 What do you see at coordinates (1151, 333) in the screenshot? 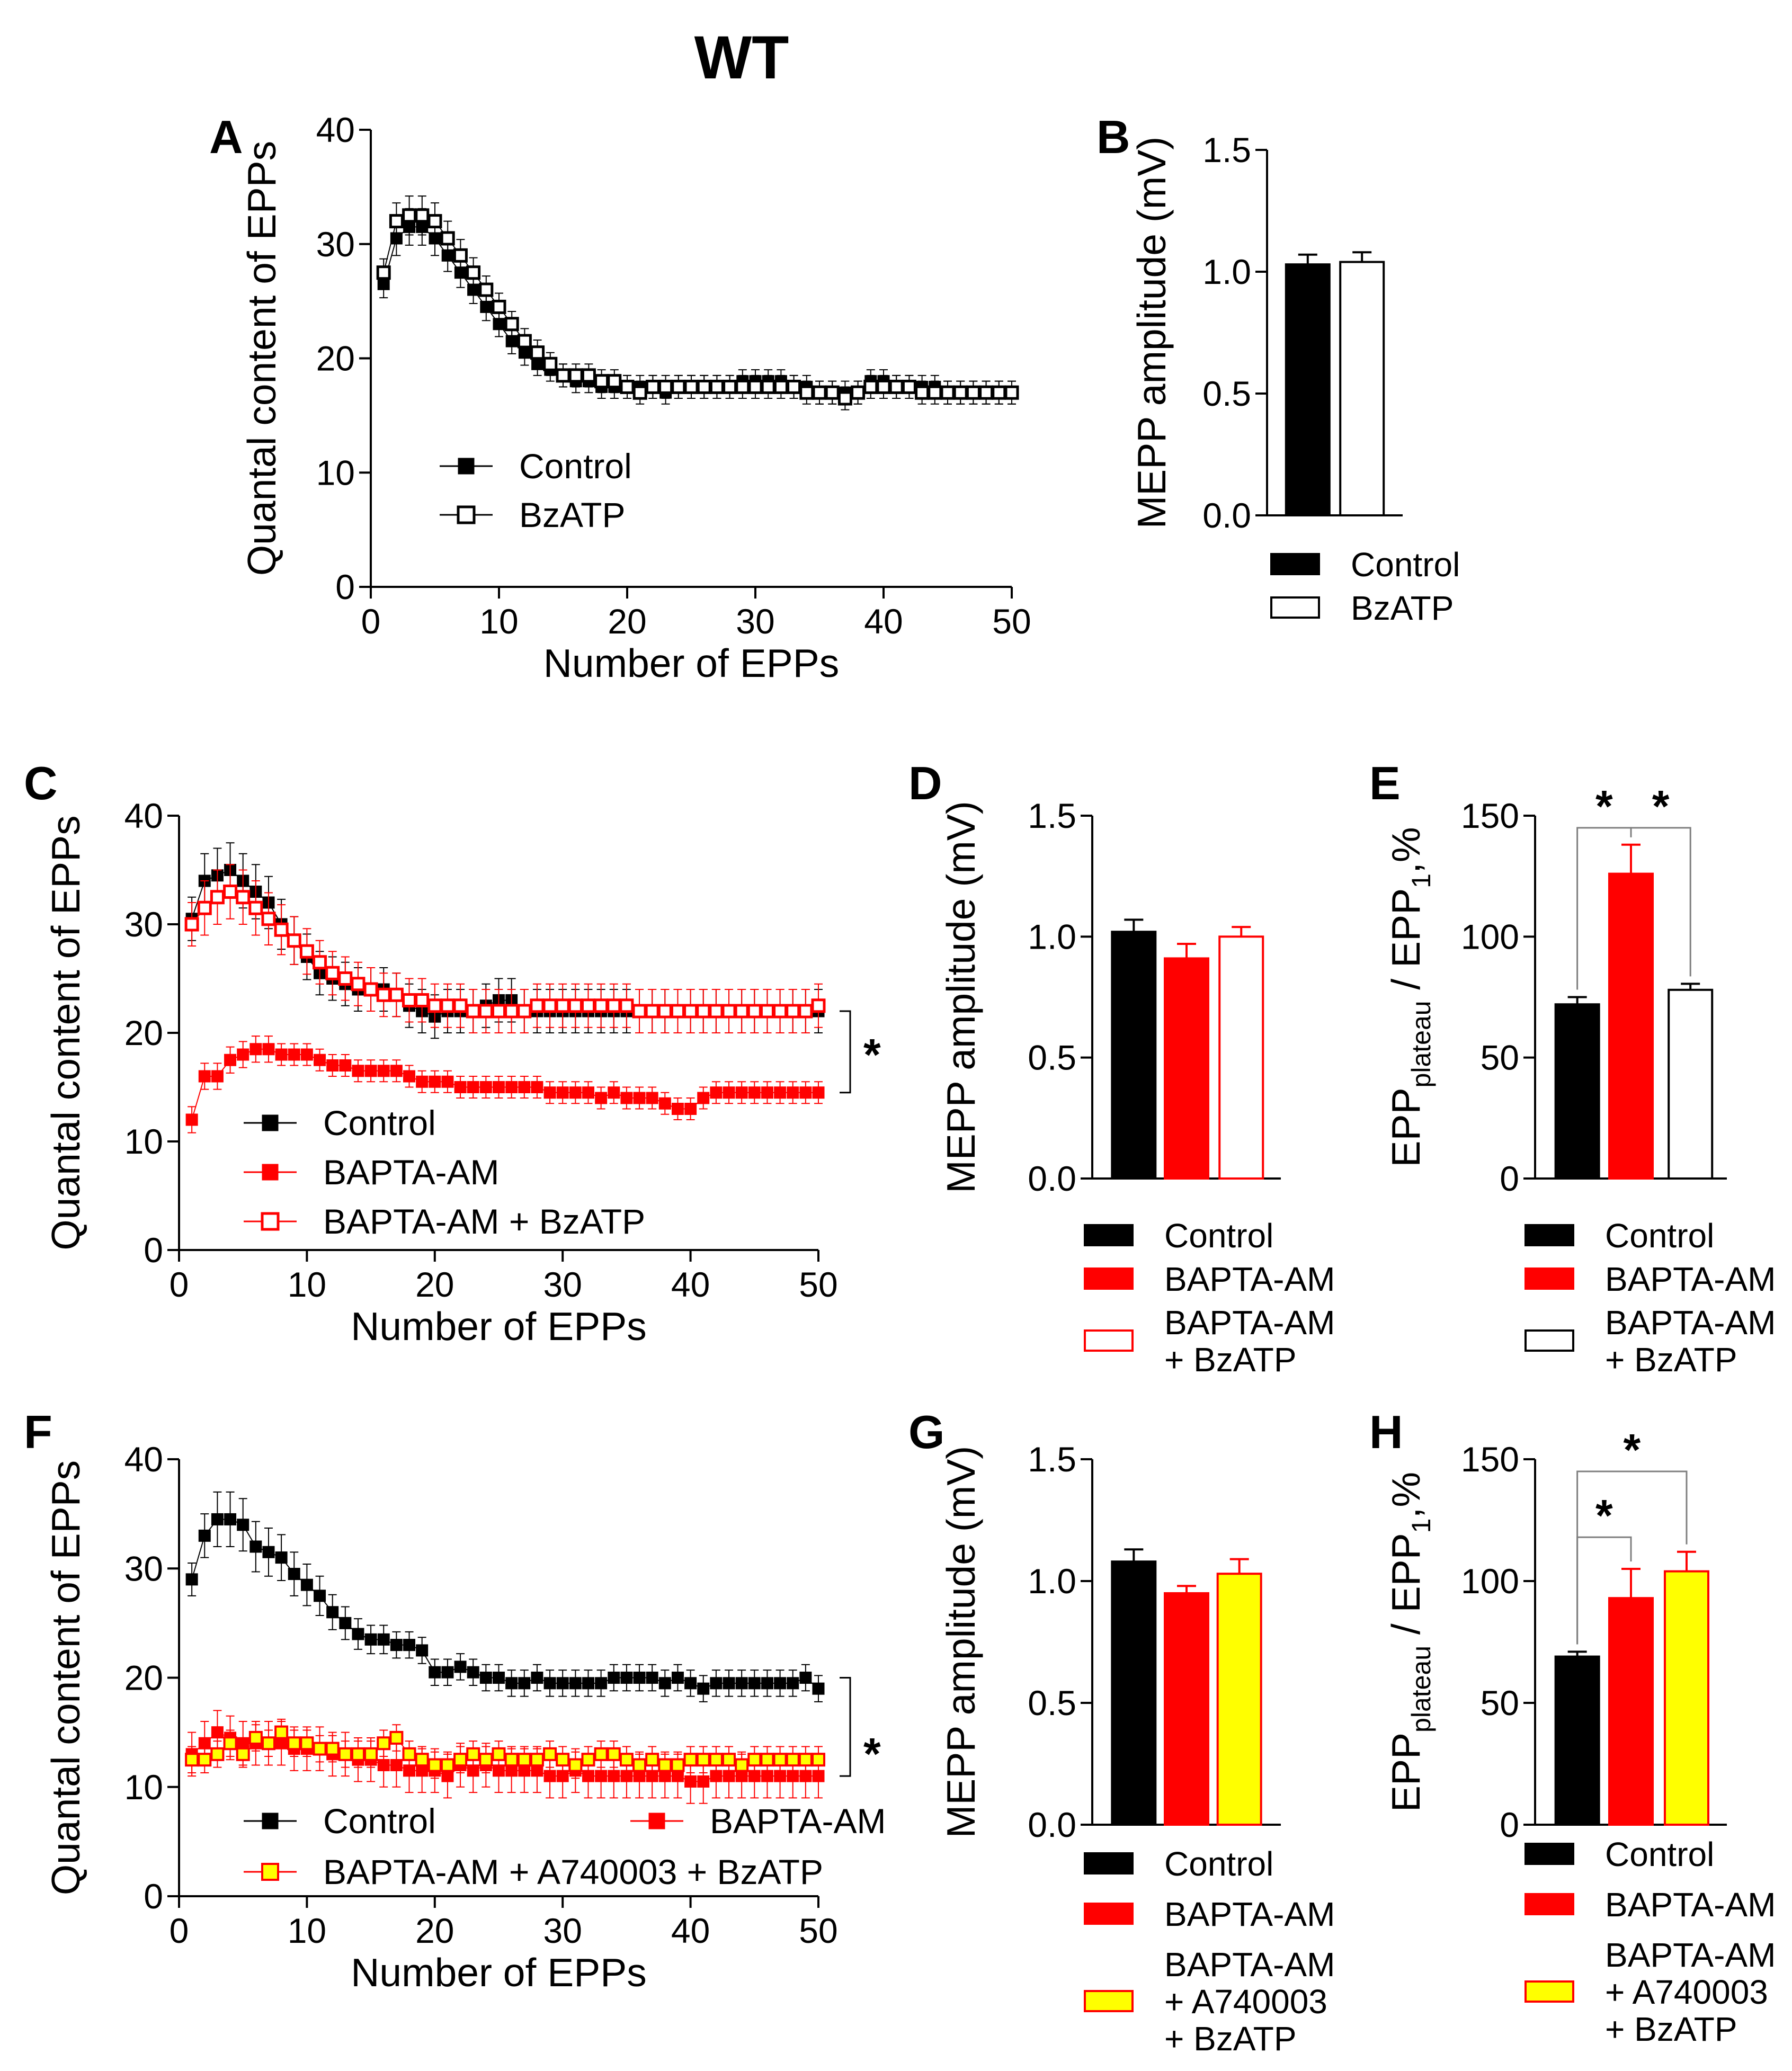
I see `y-axis-label: MEPP amplitude (mV)` at bounding box center [1151, 333].